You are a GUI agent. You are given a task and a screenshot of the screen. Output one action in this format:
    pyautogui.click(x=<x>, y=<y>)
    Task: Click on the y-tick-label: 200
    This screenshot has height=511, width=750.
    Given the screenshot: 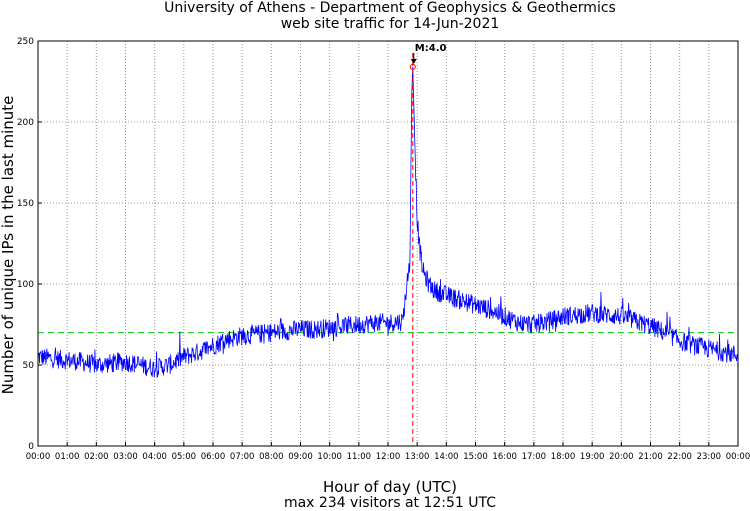 What is the action you would take?
    pyautogui.click(x=25, y=123)
    